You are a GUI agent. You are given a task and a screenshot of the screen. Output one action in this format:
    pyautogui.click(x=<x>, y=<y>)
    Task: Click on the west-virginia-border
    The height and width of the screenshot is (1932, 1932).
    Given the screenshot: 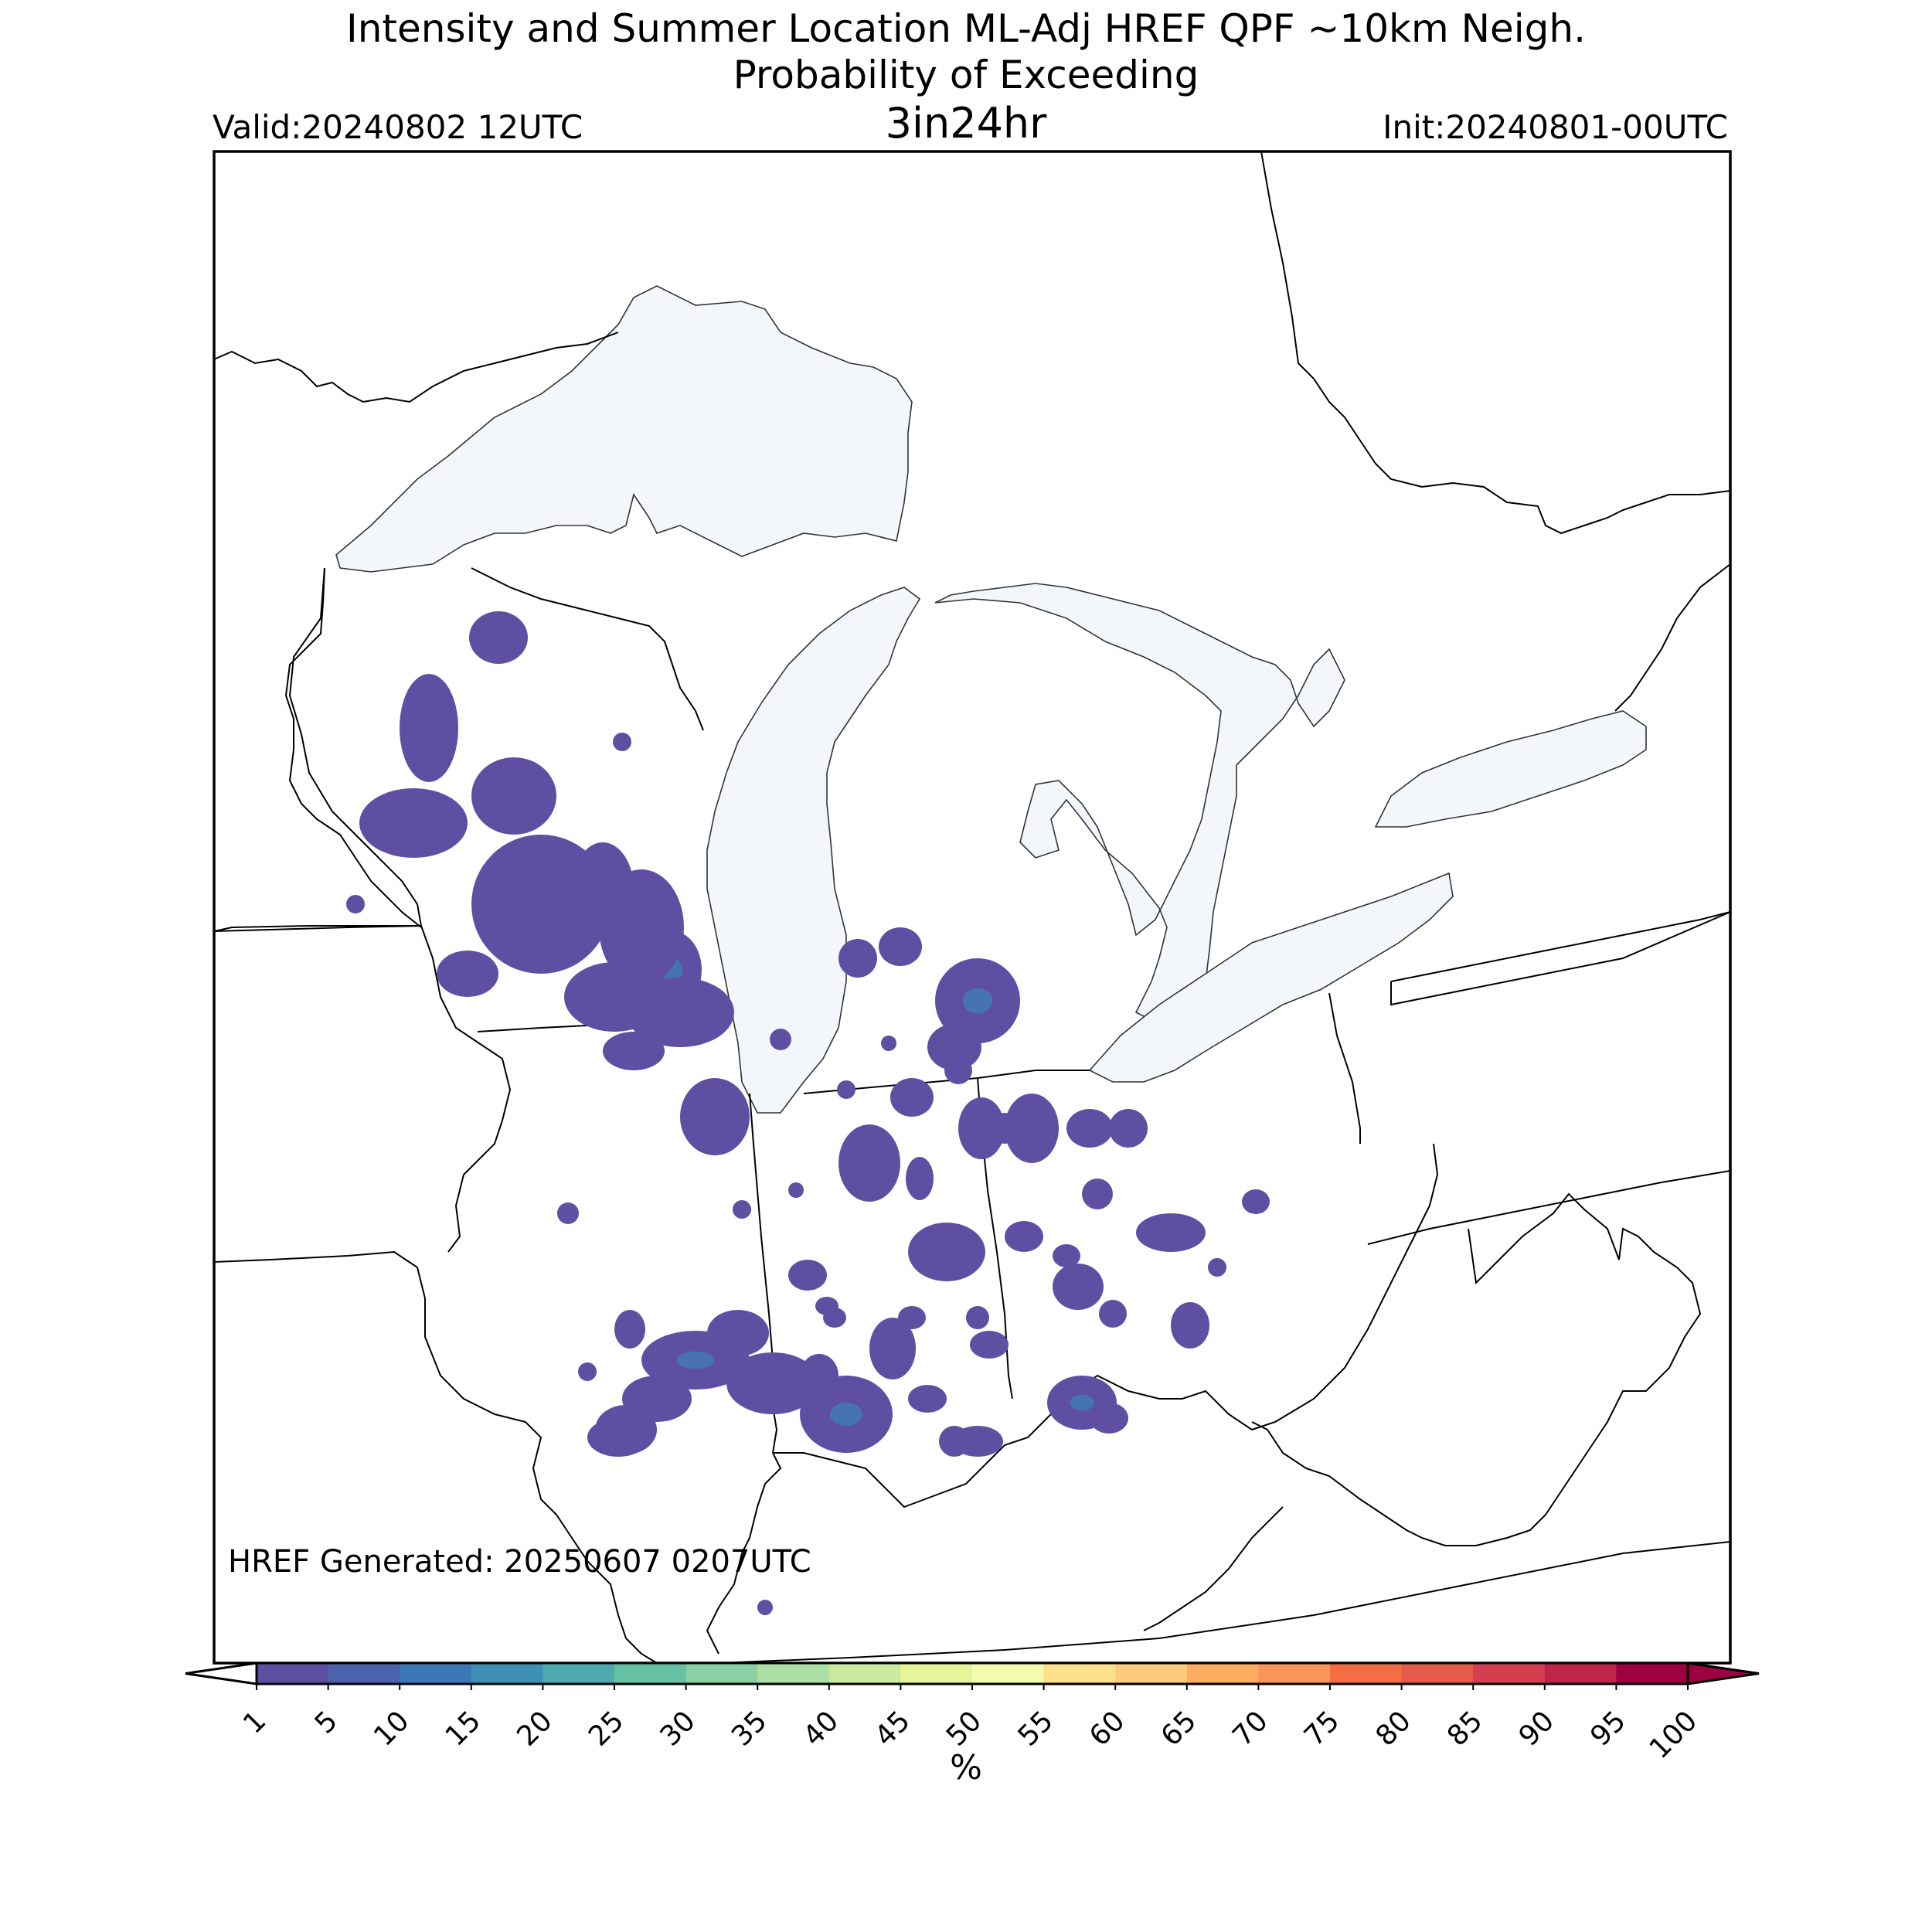 What is the action you would take?
    pyautogui.click(x=1476, y=1369)
    